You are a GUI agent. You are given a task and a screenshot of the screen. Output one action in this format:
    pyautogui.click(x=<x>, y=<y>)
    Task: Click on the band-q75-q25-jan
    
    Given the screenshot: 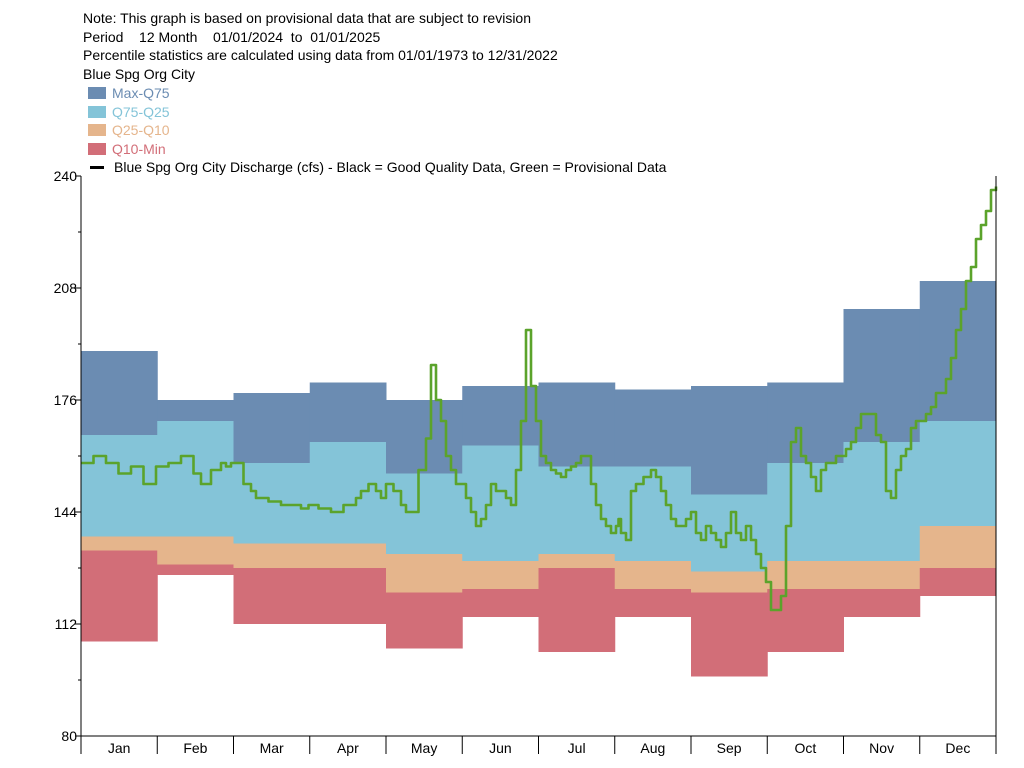 What is the action you would take?
    pyautogui.click(x=119, y=486)
    